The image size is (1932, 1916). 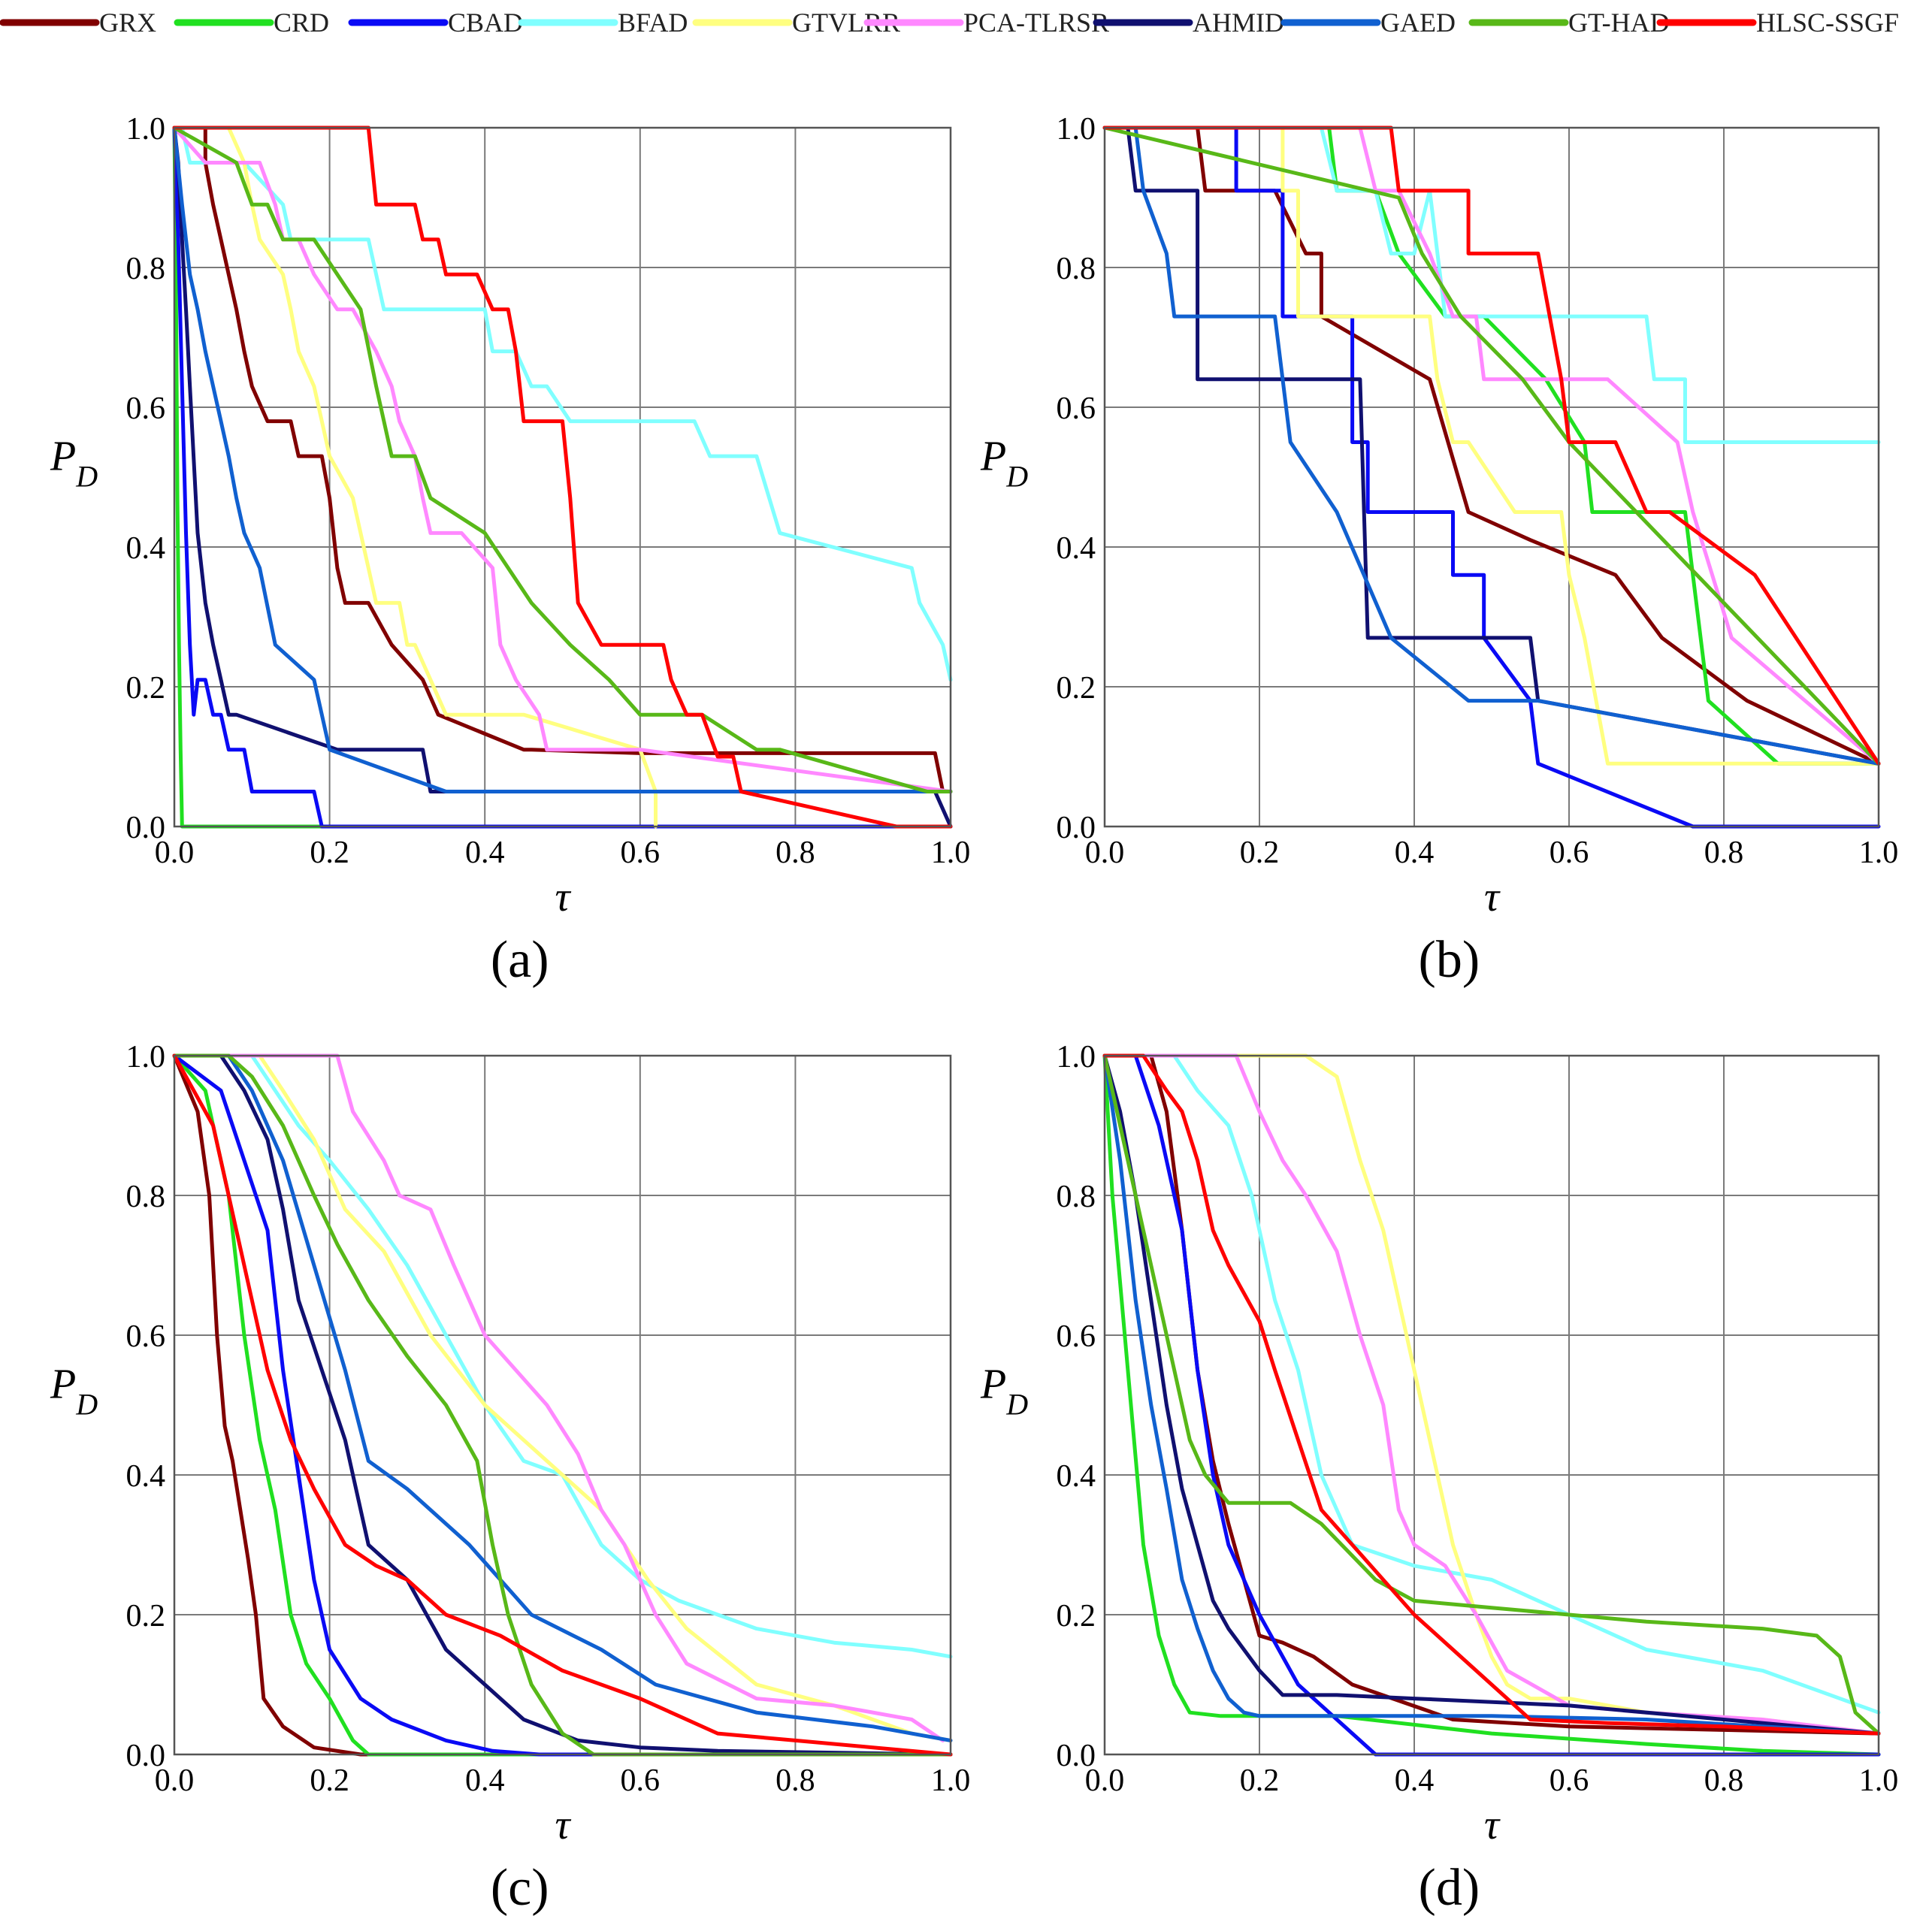 What do you see at coordinates (520, 1887) in the screenshot?
I see `panel-caption: (c)` at bounding box center [520, 1887].